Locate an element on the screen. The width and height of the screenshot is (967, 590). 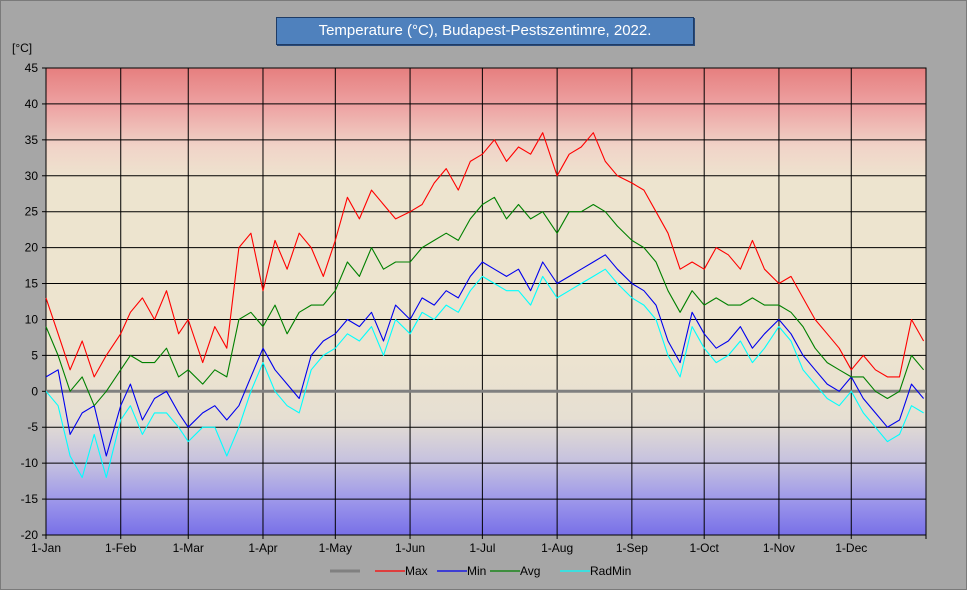
y-tick-label: 0 is located at coordinates (34, 391).